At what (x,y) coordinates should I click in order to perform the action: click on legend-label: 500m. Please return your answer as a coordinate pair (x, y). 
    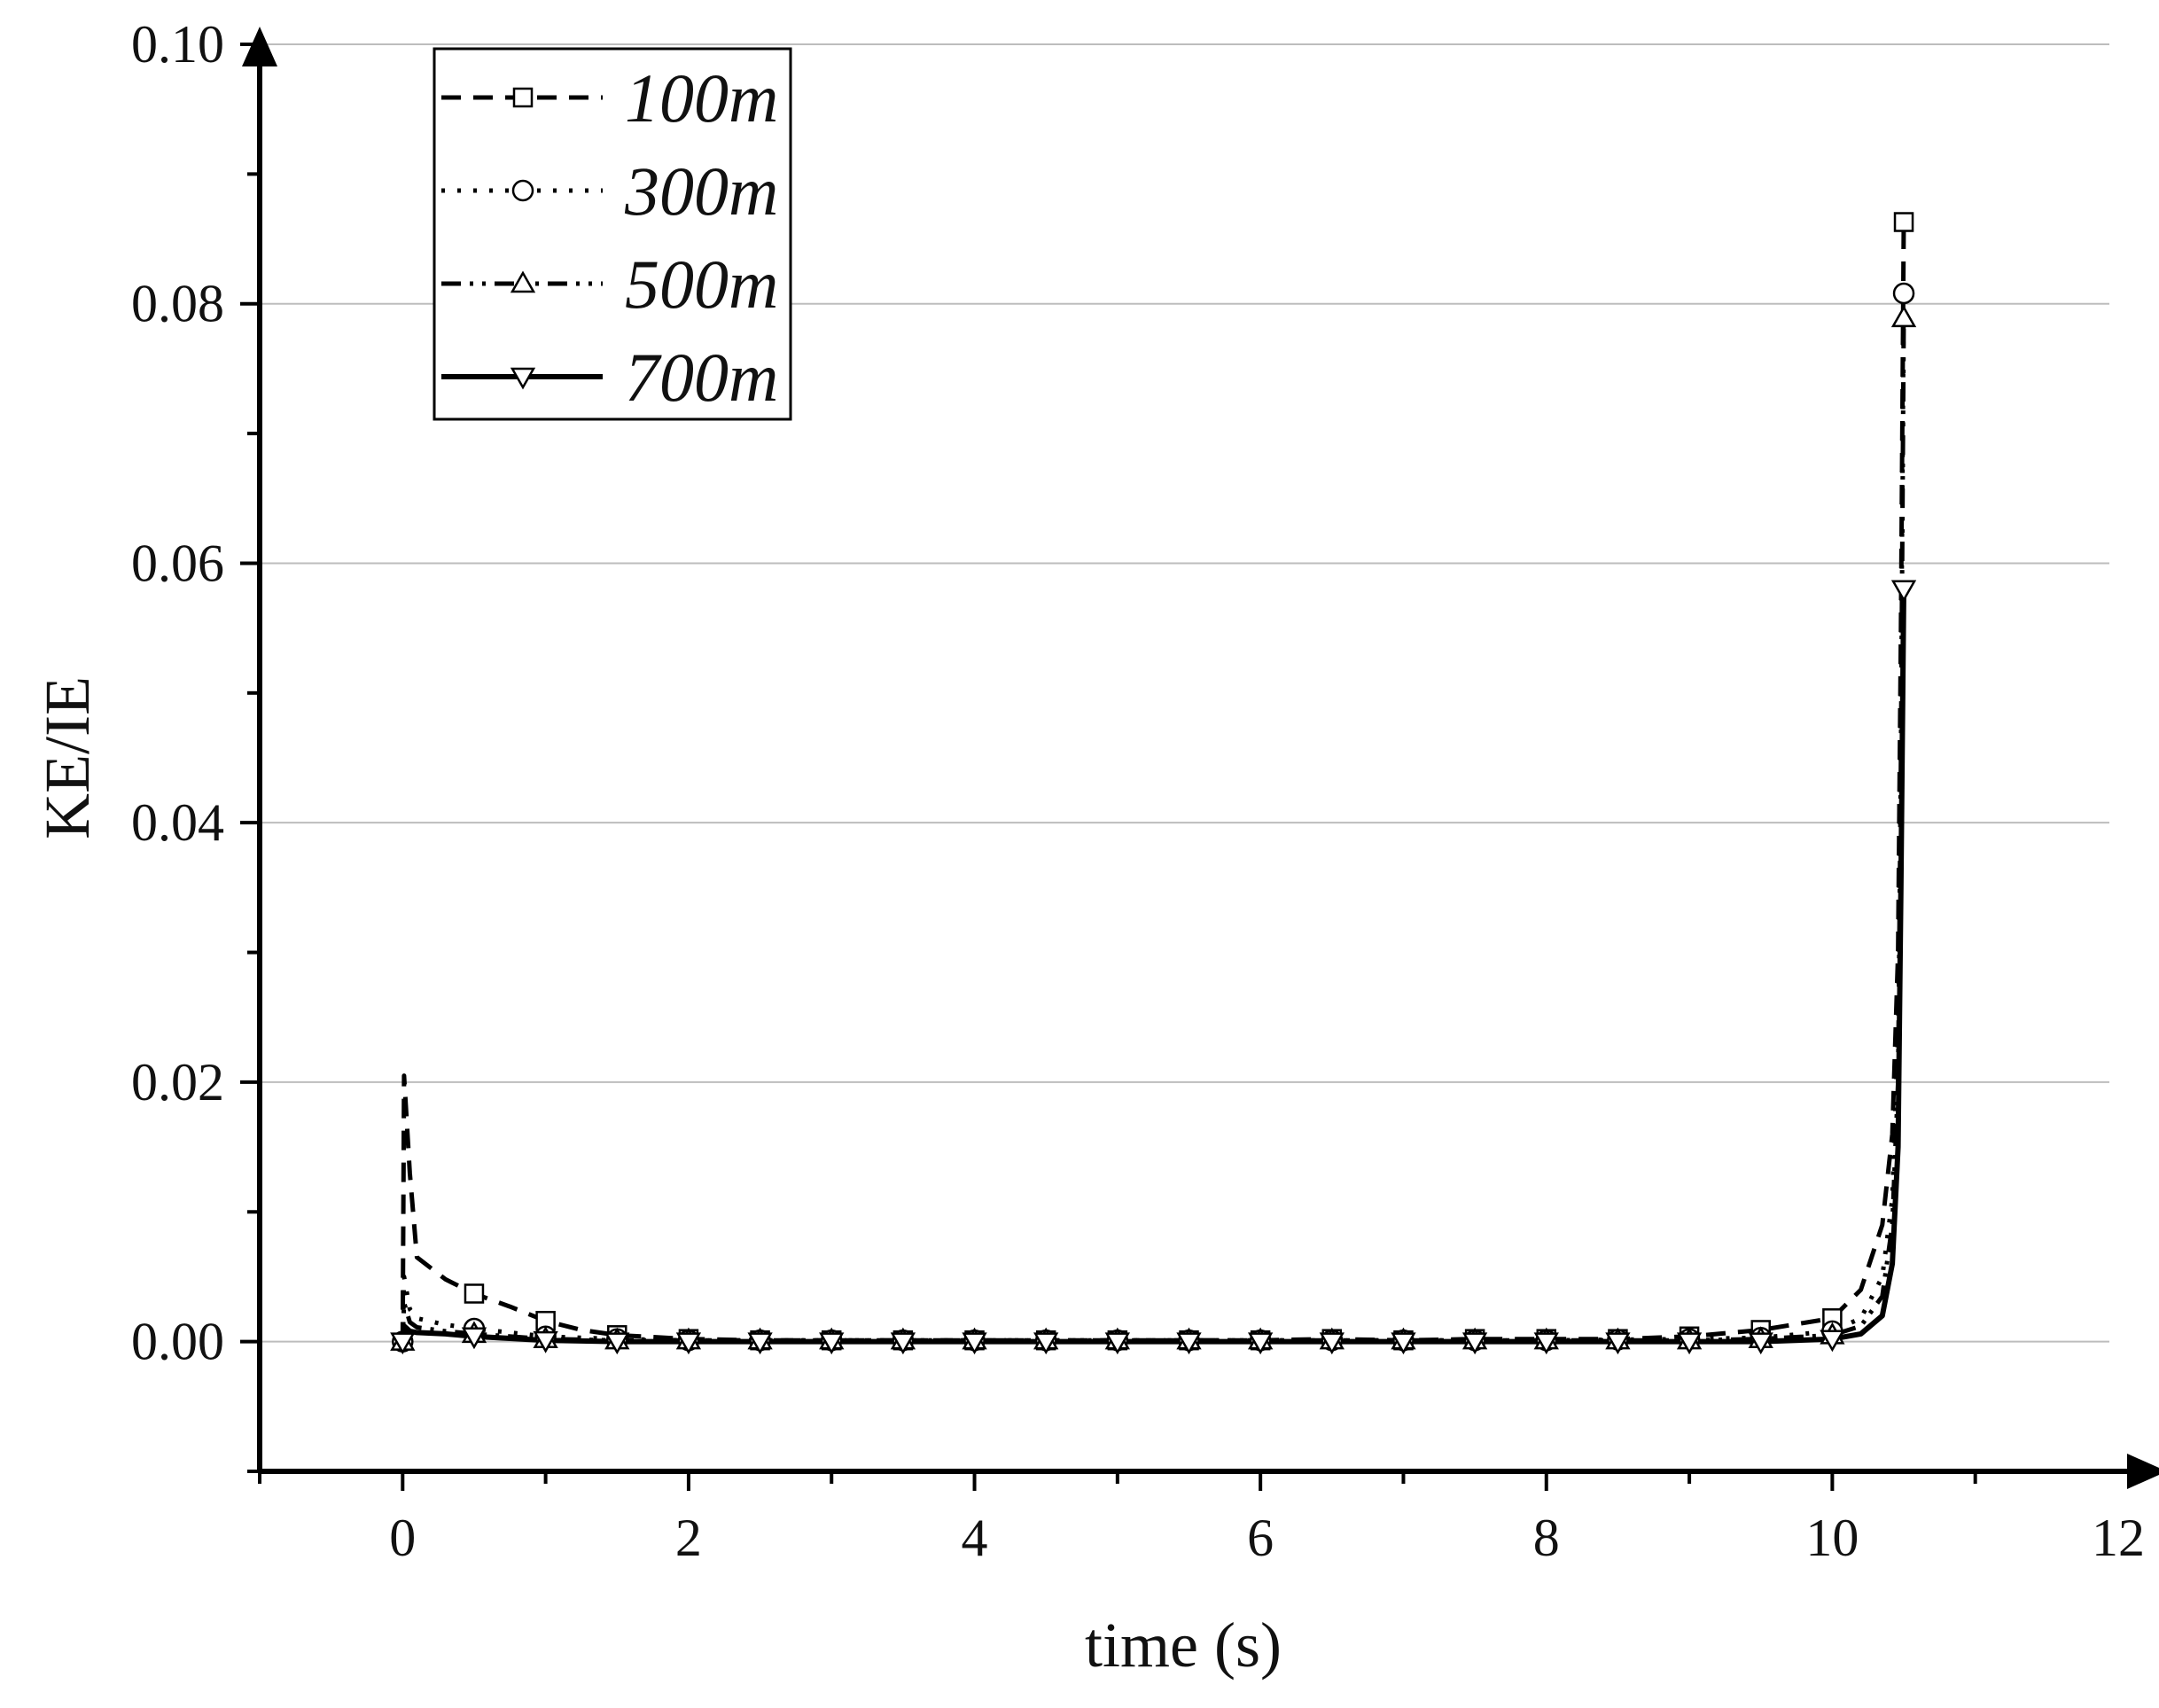
    Looking at the image, I should click on (701, 284).